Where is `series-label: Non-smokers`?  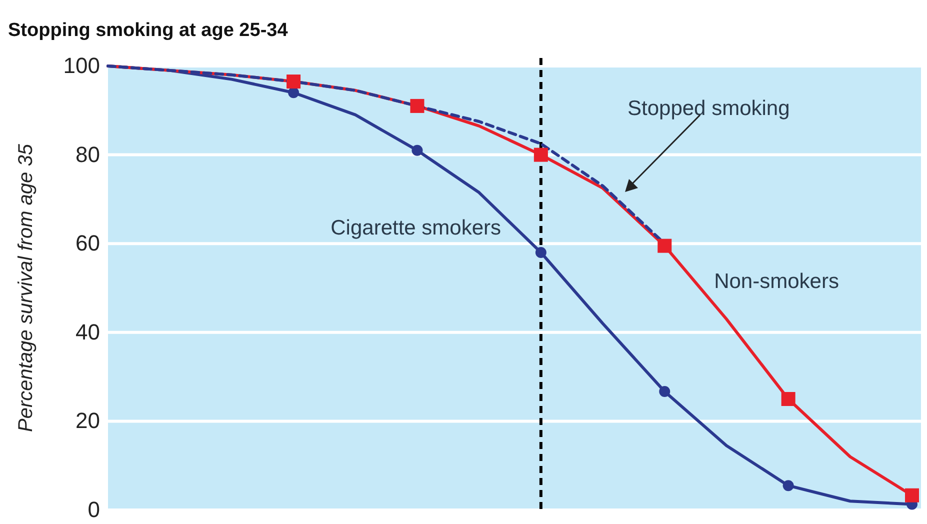 series-label: Non-smokers is located at coordinates (776, 281).